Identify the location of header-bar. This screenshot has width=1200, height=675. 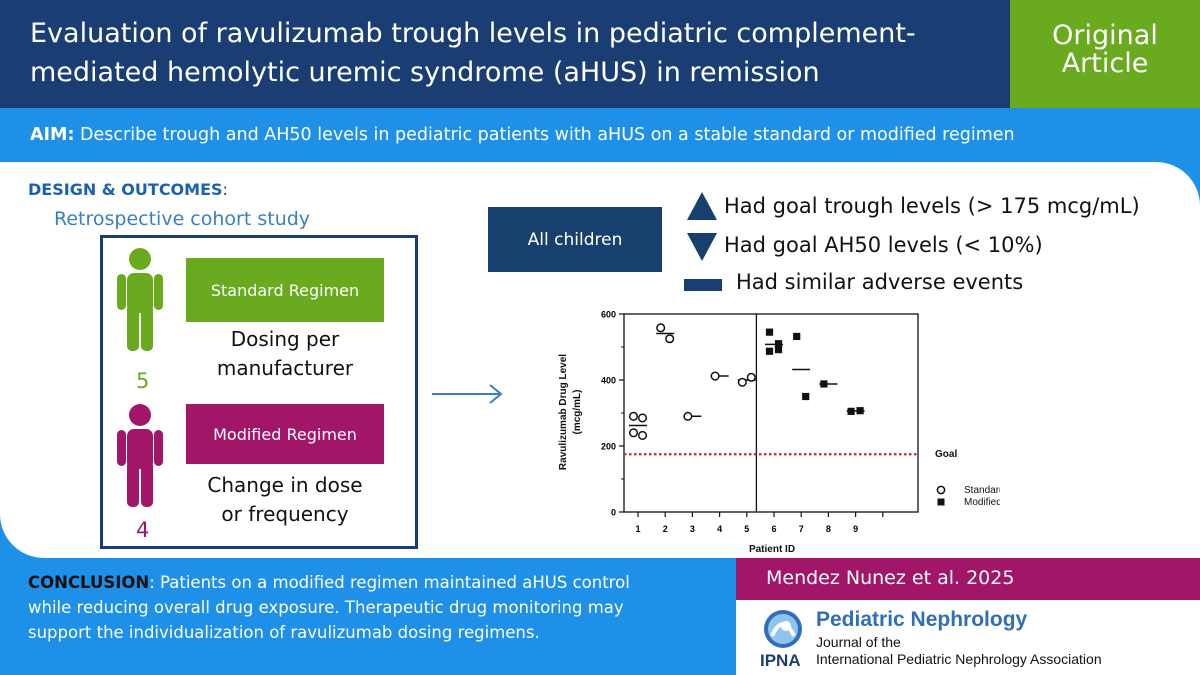
(505, 54).